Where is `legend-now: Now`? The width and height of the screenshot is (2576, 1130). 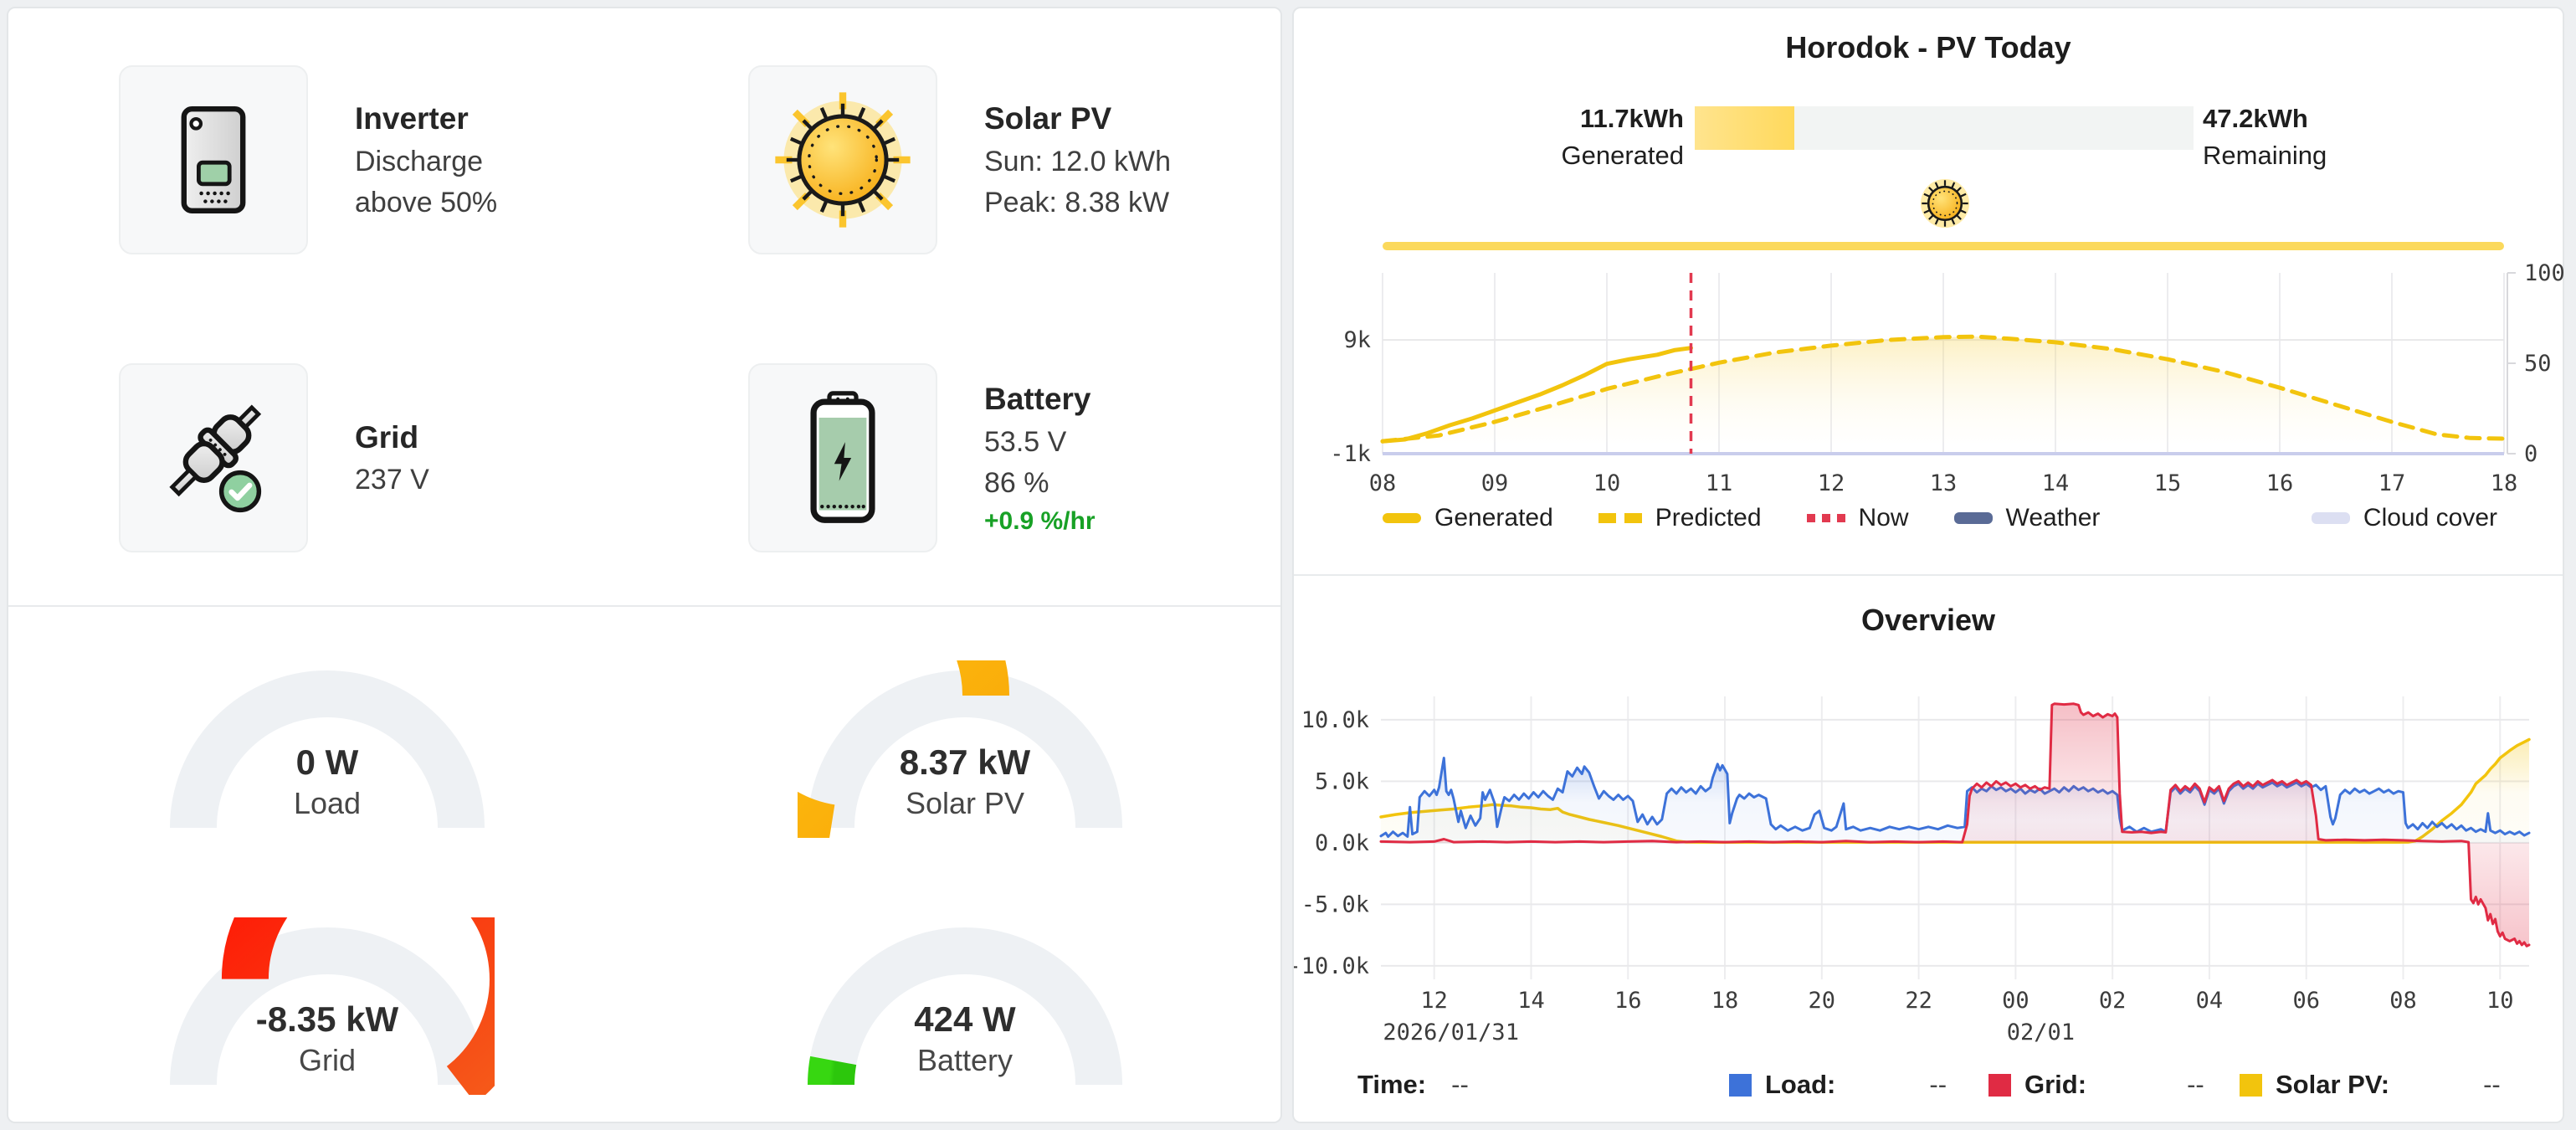 legend-now: Now is located at coordinates (1857, 518).